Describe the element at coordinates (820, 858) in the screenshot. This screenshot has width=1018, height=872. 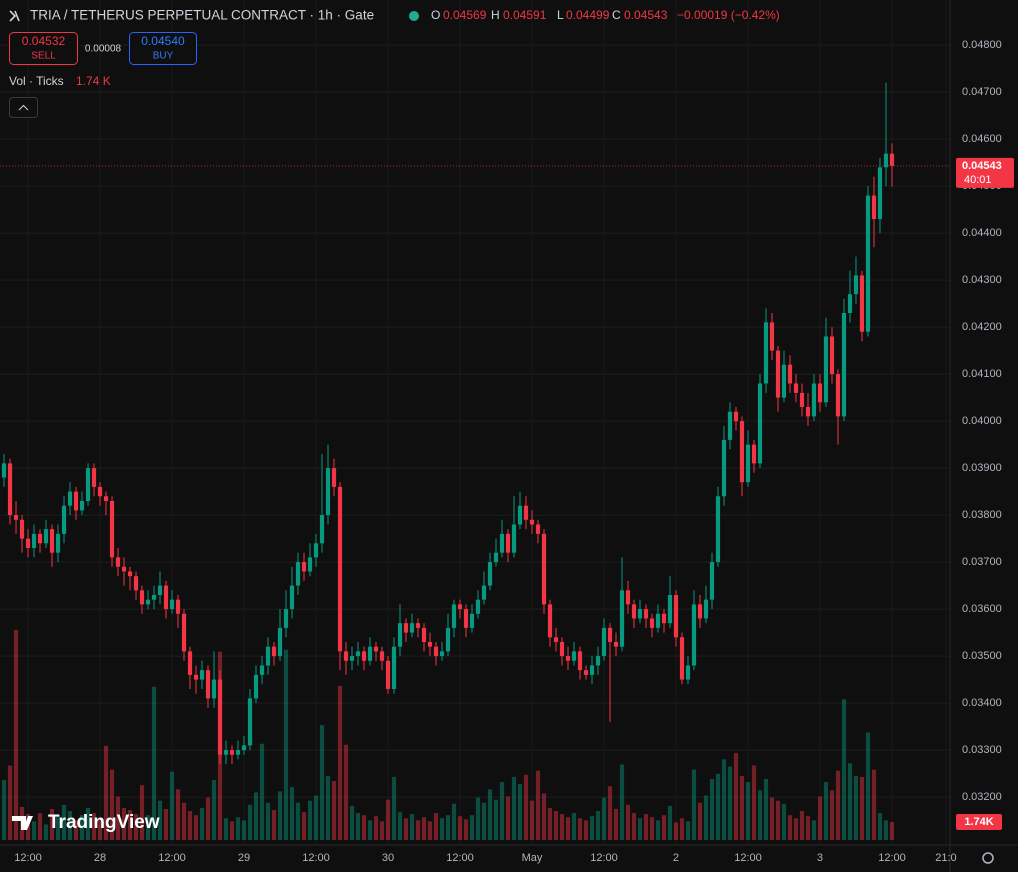
I see `x-tick-label: 3` at that location.